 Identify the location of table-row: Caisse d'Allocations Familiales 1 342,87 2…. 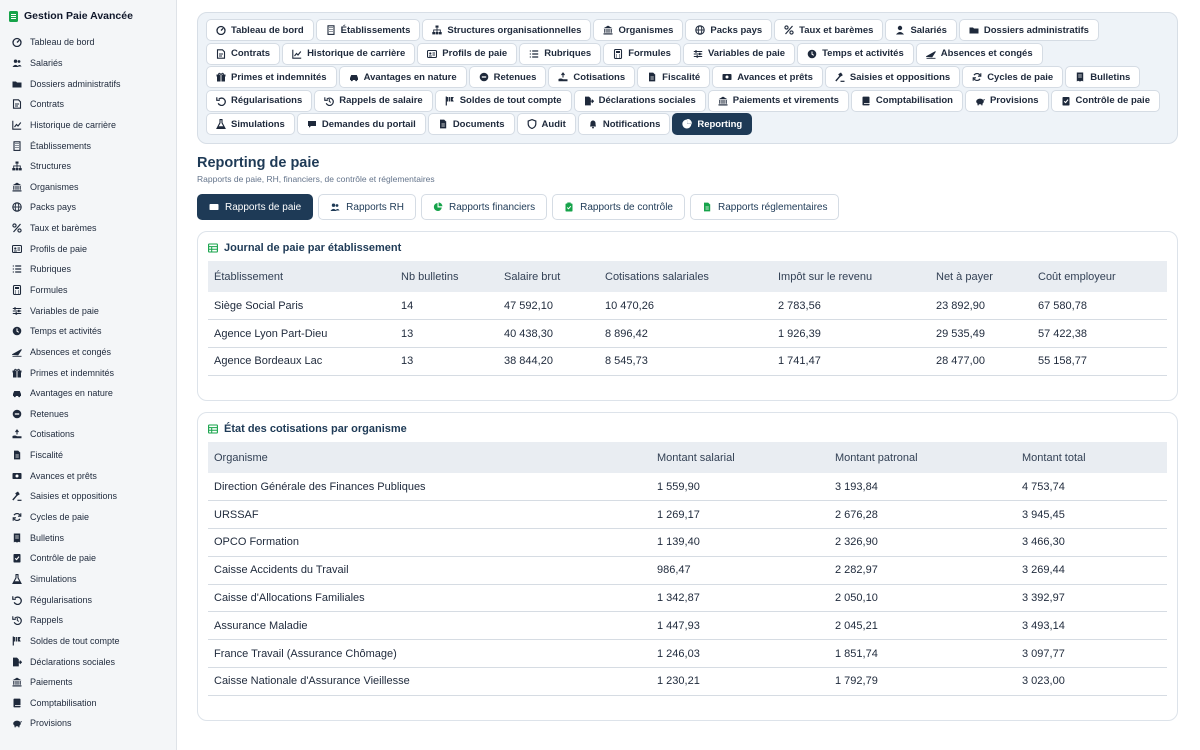
(687, 598).